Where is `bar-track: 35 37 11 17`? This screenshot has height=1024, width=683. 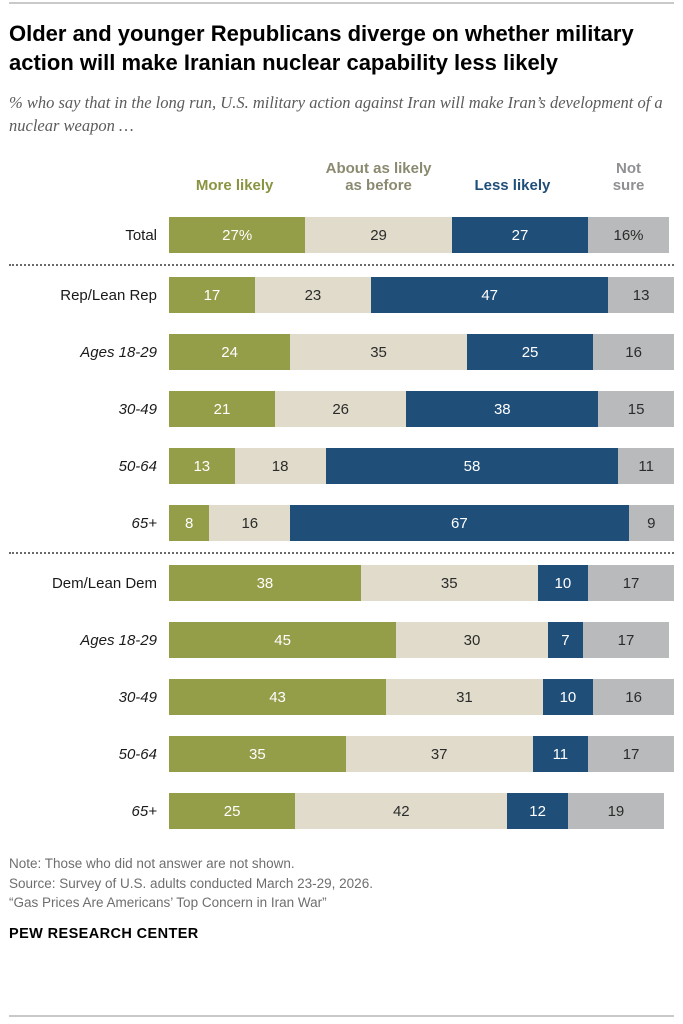 bar-track: 35 37 11 17 is located at coordinates (421, 754).